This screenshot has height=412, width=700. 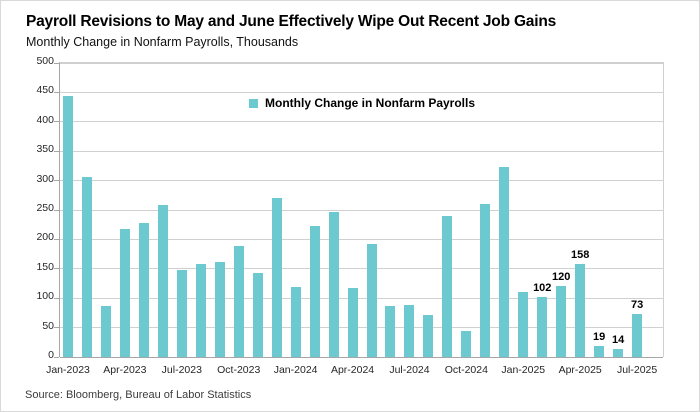 What do you see at coordinates (314, 291) in the screenshot?
I see `bar-Feb-2024` at bounding box center [314, 291].